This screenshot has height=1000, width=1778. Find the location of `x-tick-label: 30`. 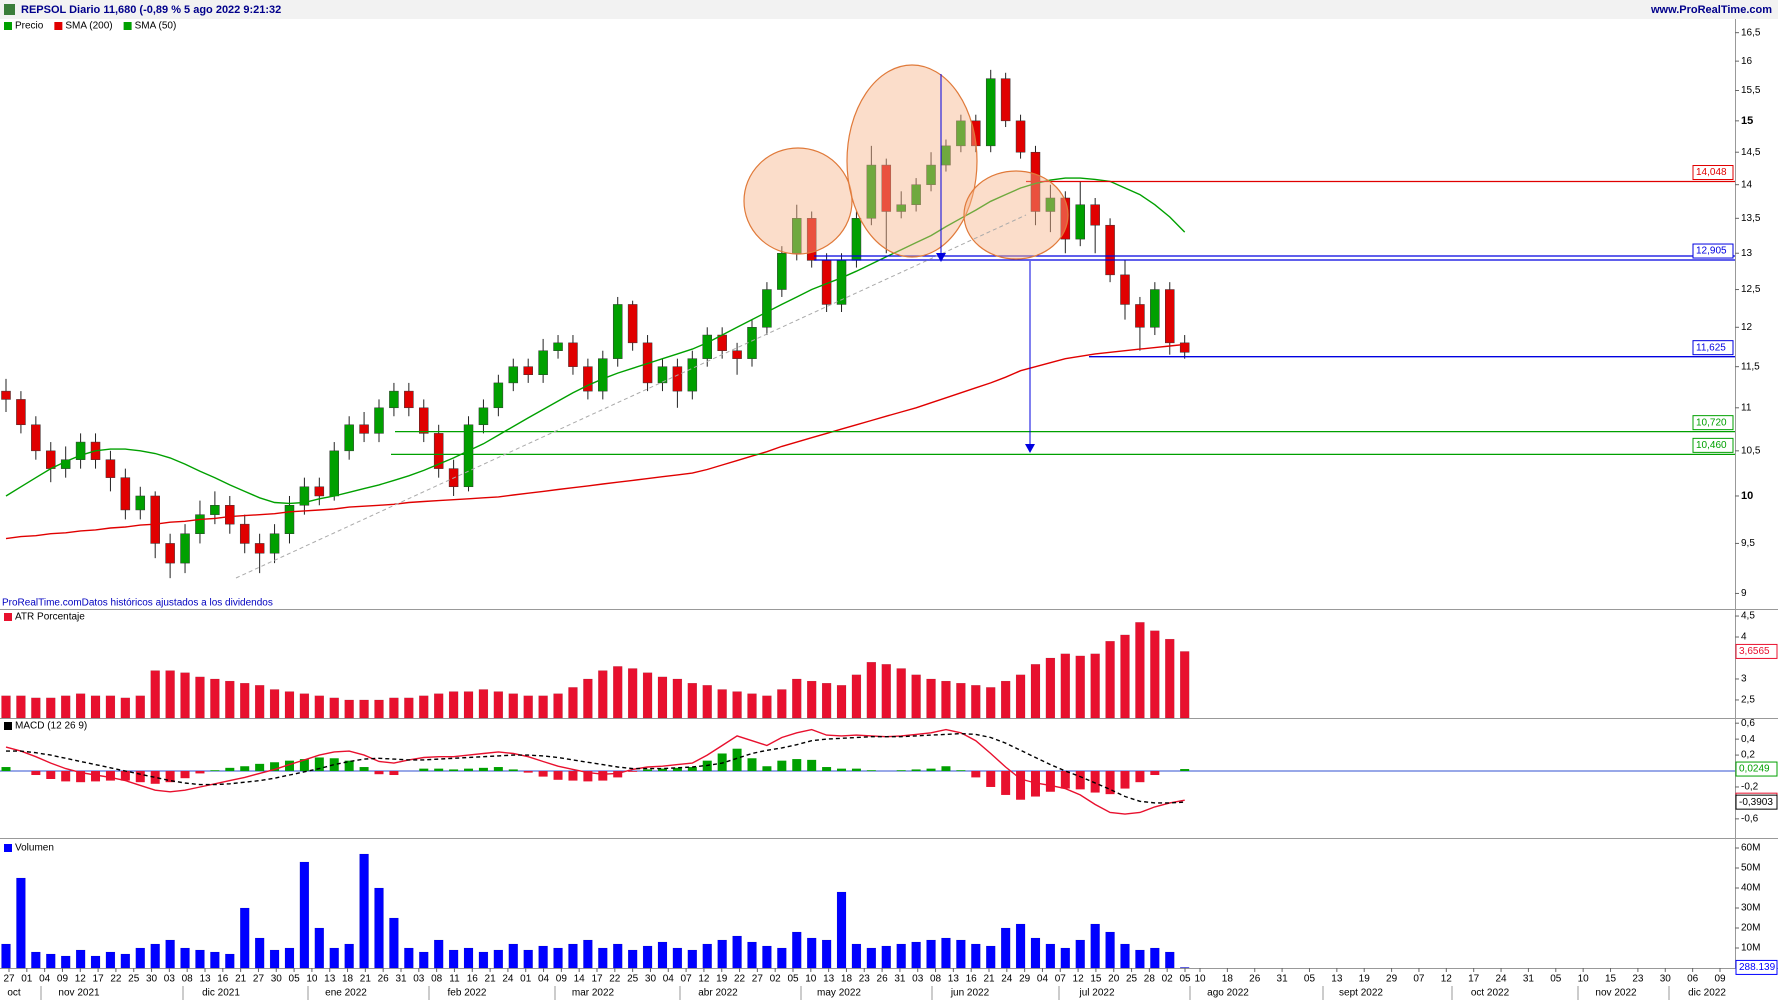

x-tick-label: 30 is located at coordinates (152, 979).